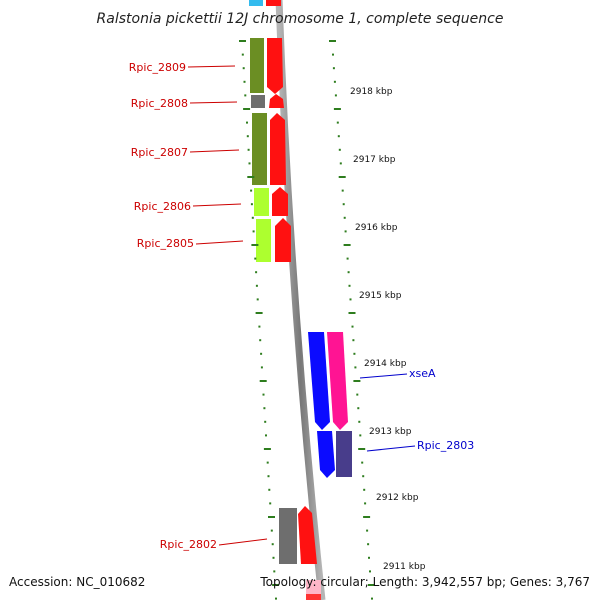 Image resolution: width=600 pixels, height=600 pixels. Describe the element at coordinates (387, 412) in the screenshot. I see `right-label-leaders` at that location.